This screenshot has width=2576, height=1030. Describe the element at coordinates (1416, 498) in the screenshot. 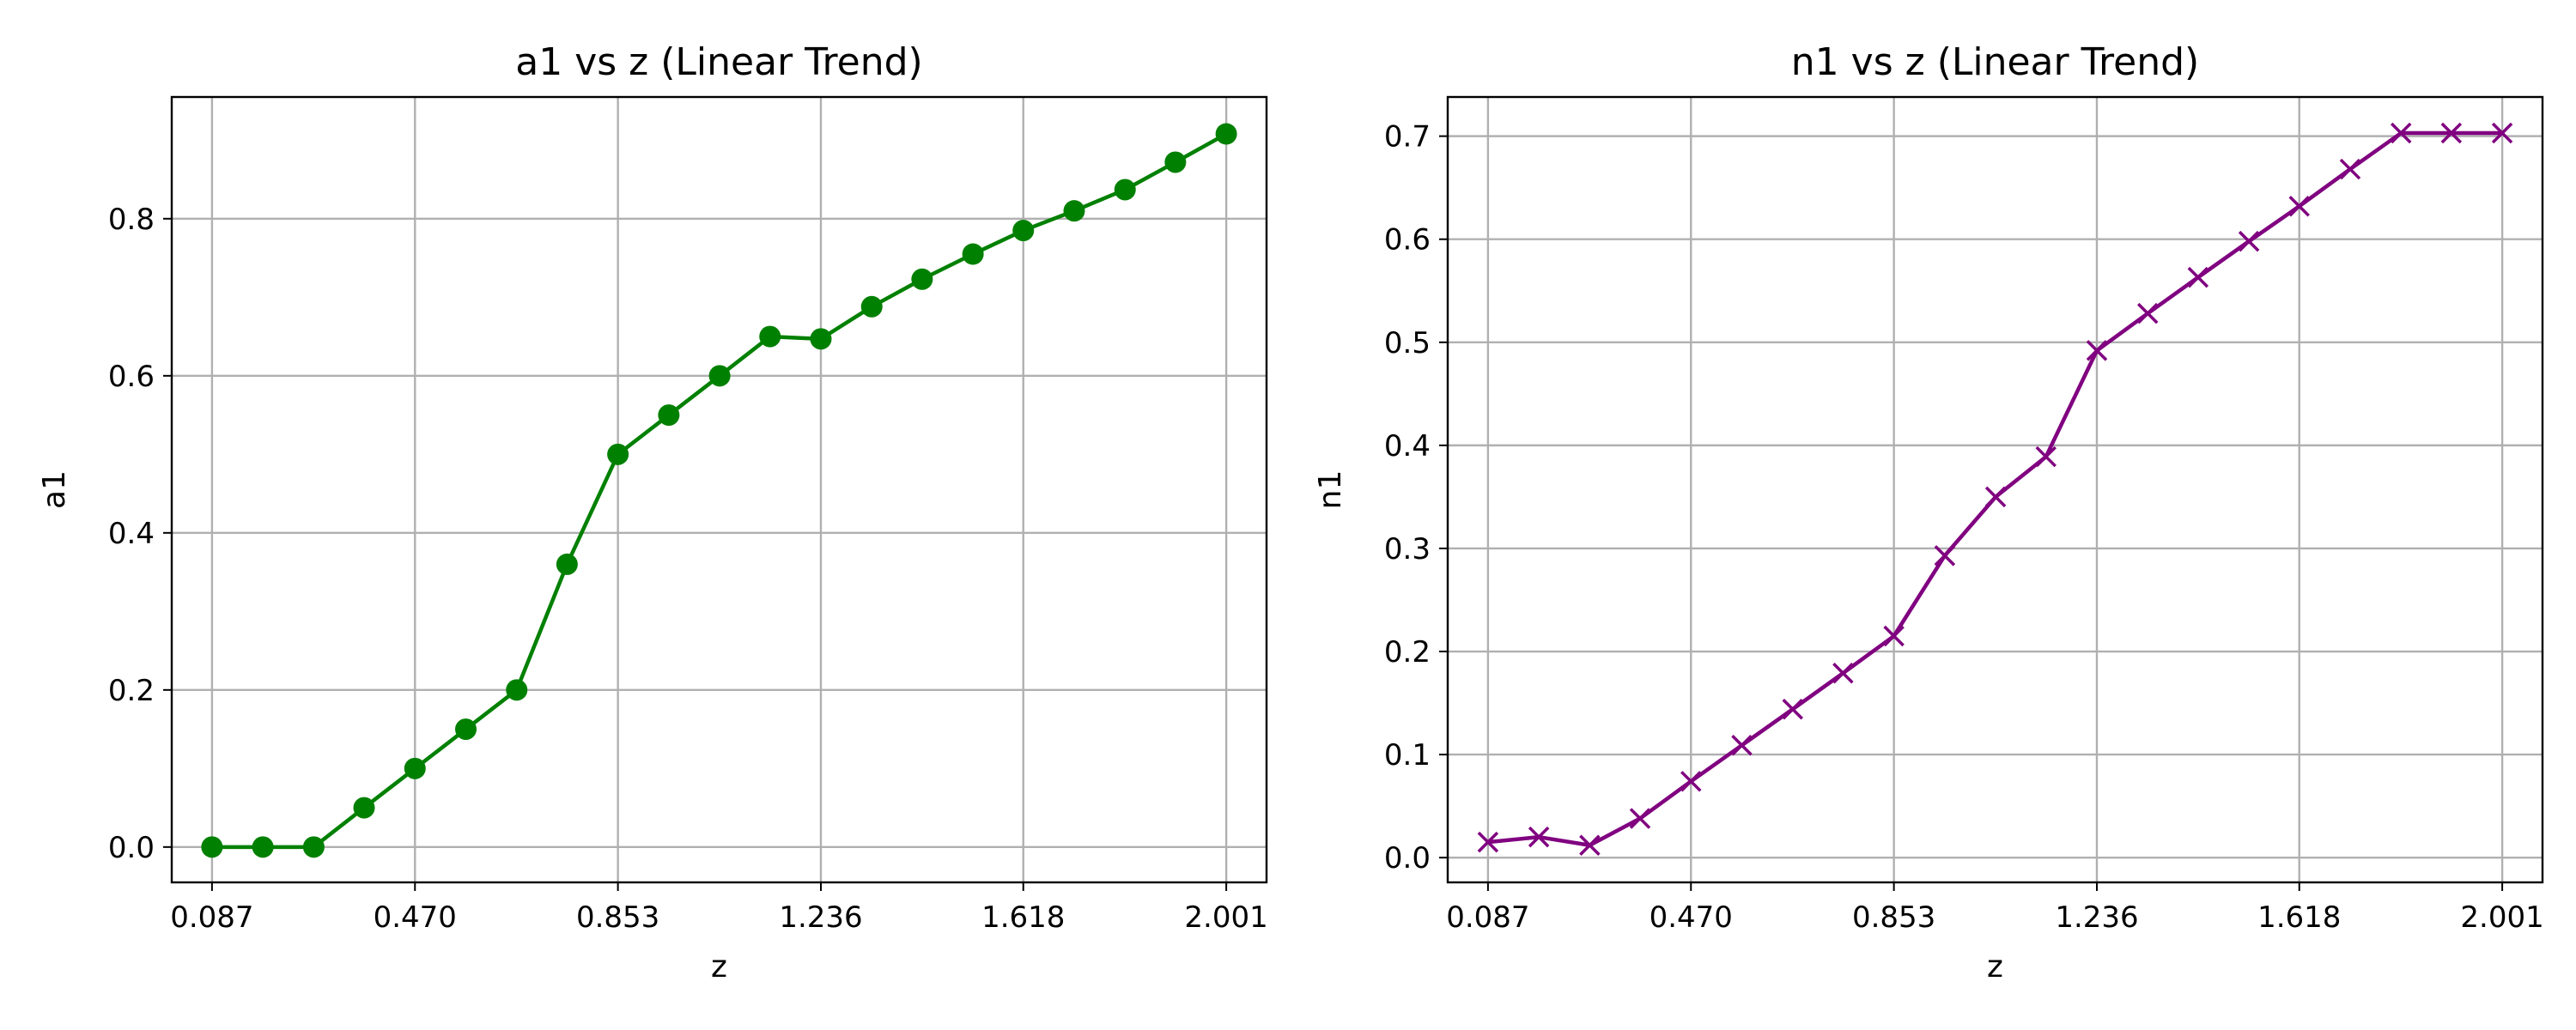

I see `y-axis: 0.0 0.1 0.2 0.3 0.4 0.5 0.6 0.7` at that location.